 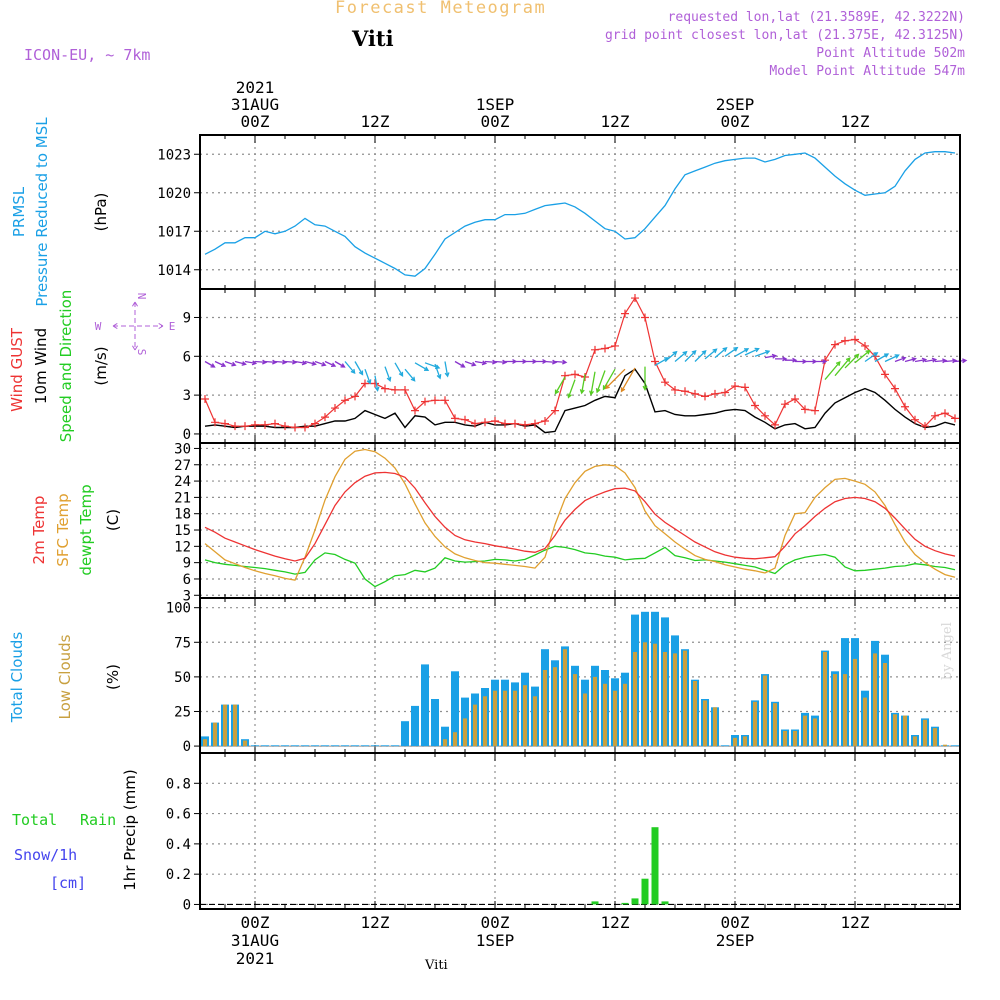 What do you see at coordinates (580, 401) in the screenshot?
I see `series-line-wind10m` at bounding box center [580, 401].